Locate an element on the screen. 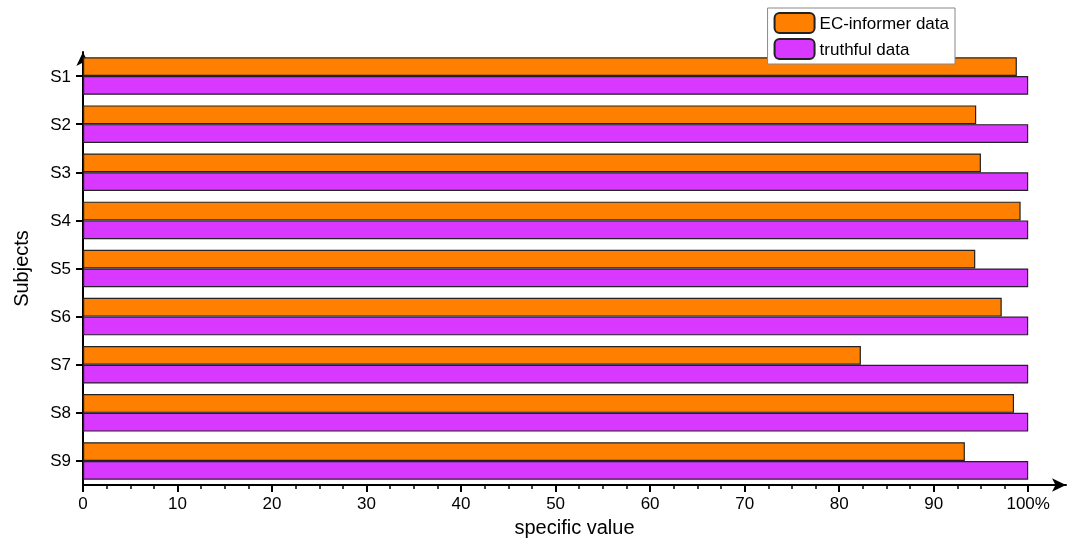 Image resolution: width=1075 pixels, height=547 pixels. x-tick-label: 100% is located at coordinates (1028, 503).